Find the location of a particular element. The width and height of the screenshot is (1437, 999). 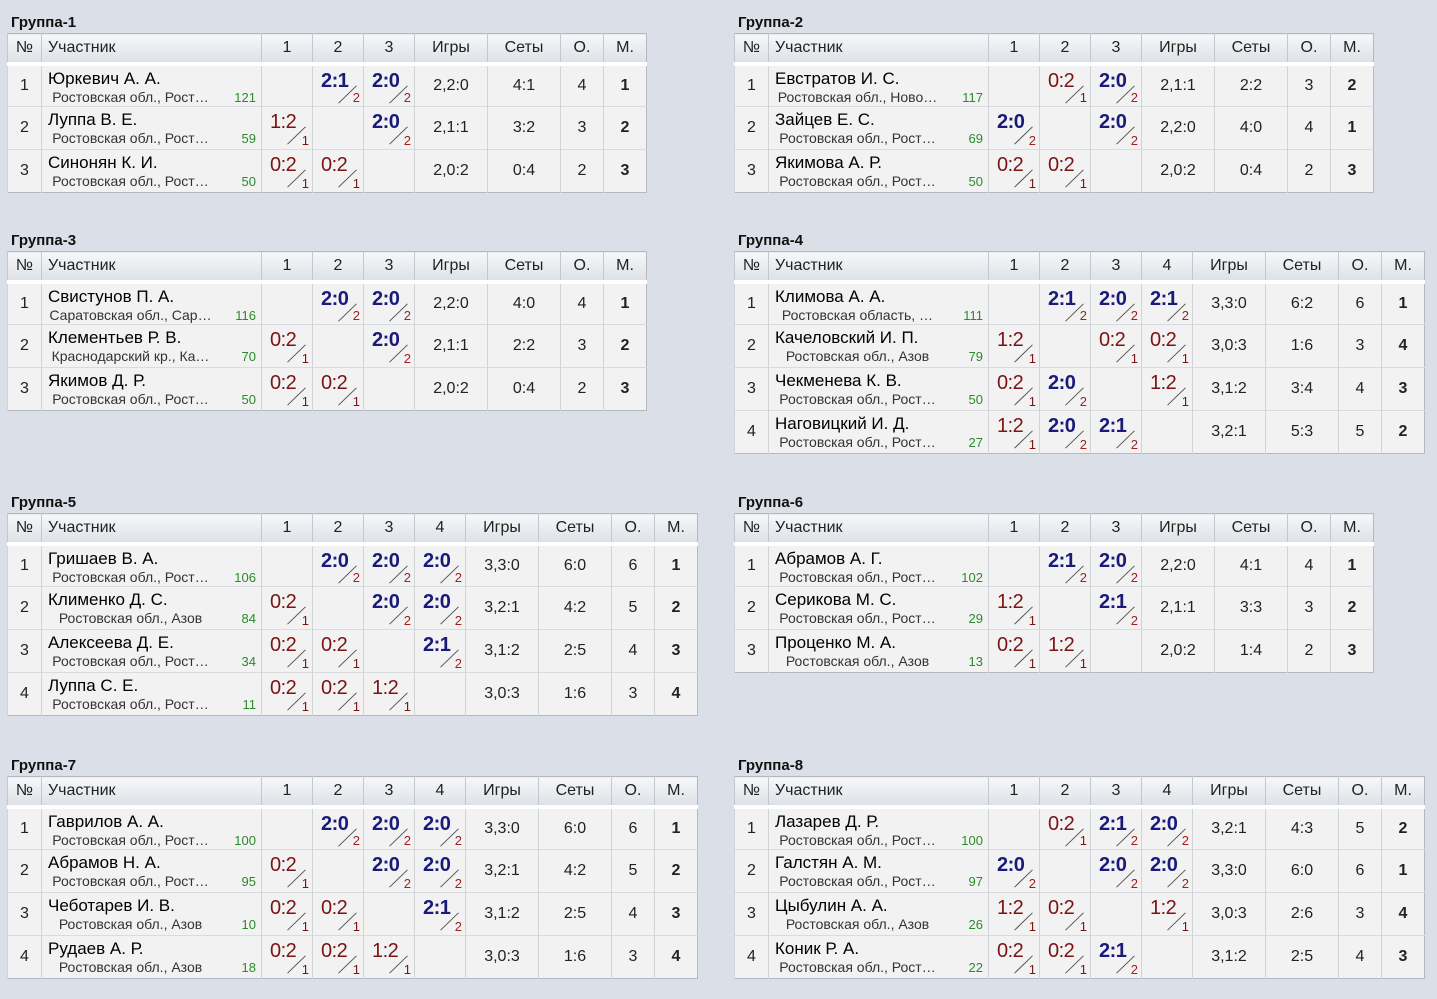

participant-cell: Проценко М. А. Ростовская обл., Азов 13 is located at coordinates (878, 651).